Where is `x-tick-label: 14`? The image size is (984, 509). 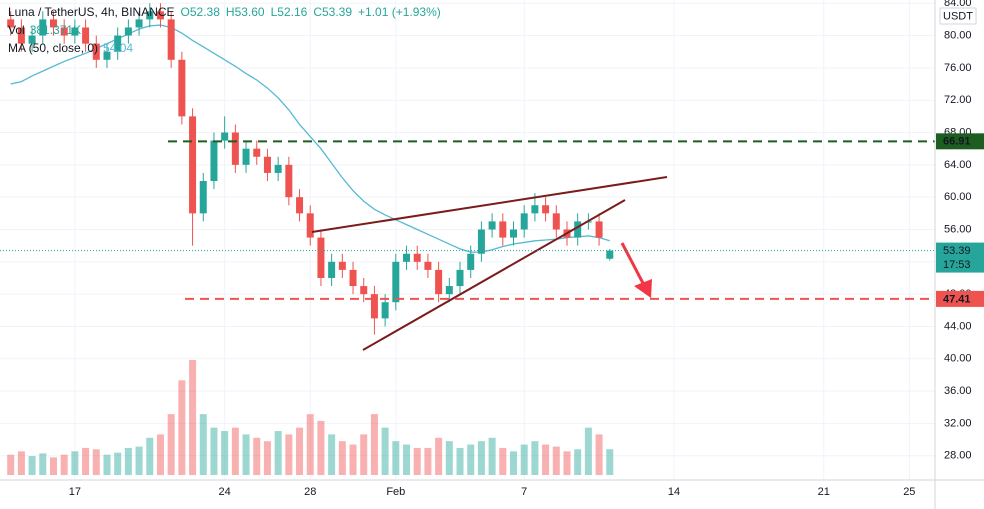 x-tick-label: 14 is located at coordinates (674, 492).